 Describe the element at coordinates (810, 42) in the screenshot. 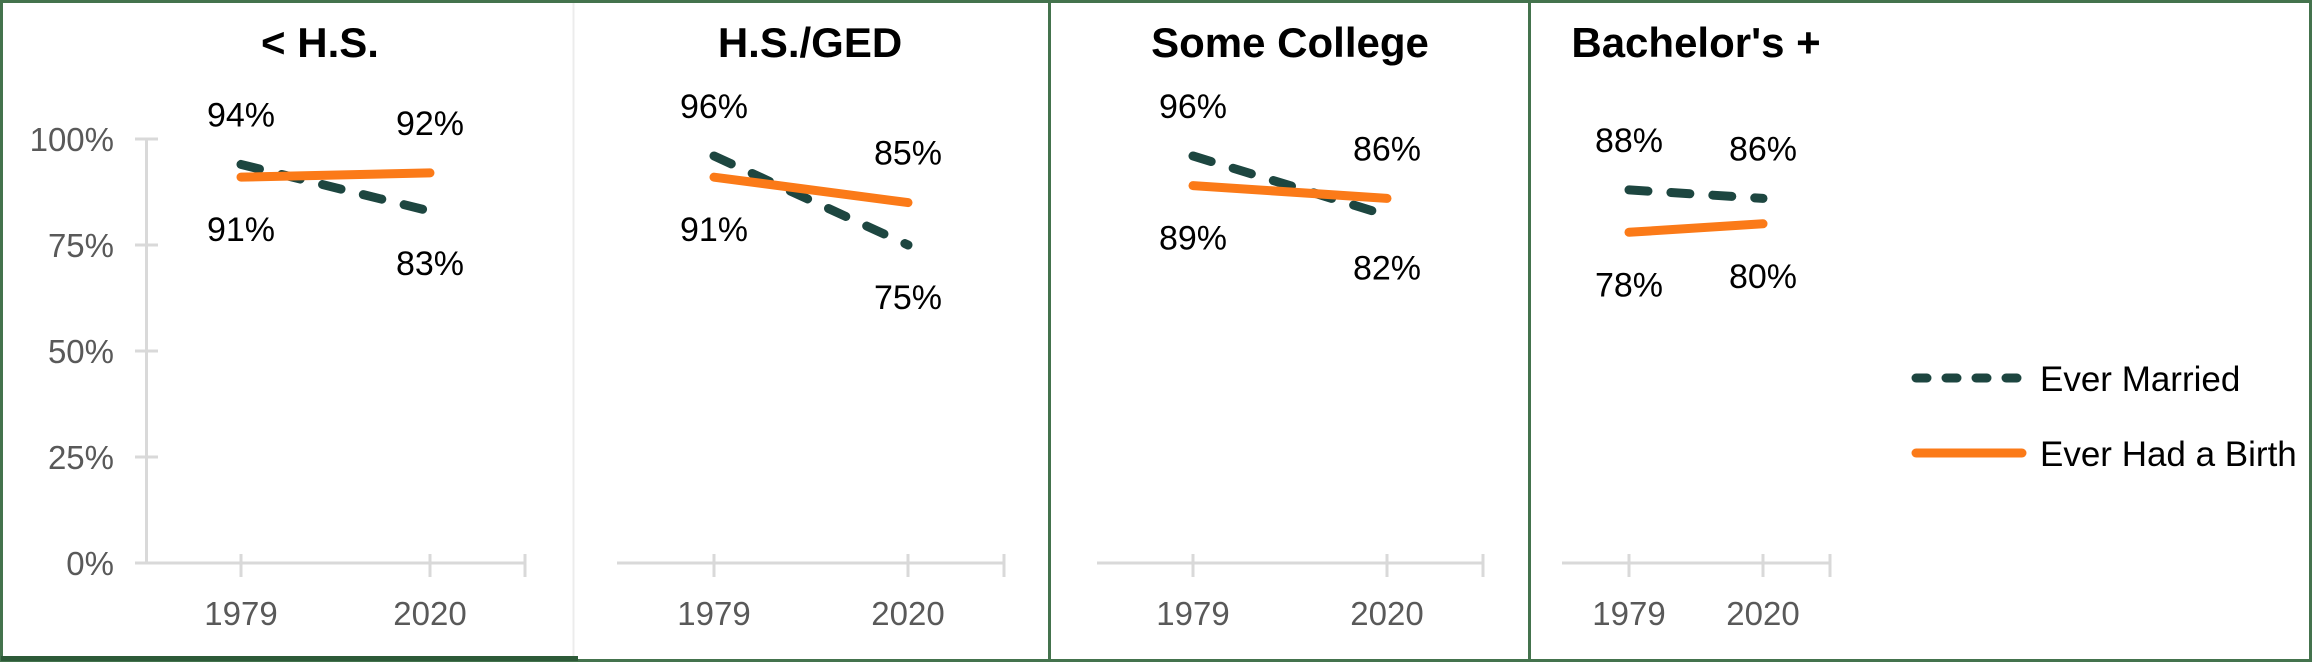

I see `panel-title: H.S./GED` at that location.